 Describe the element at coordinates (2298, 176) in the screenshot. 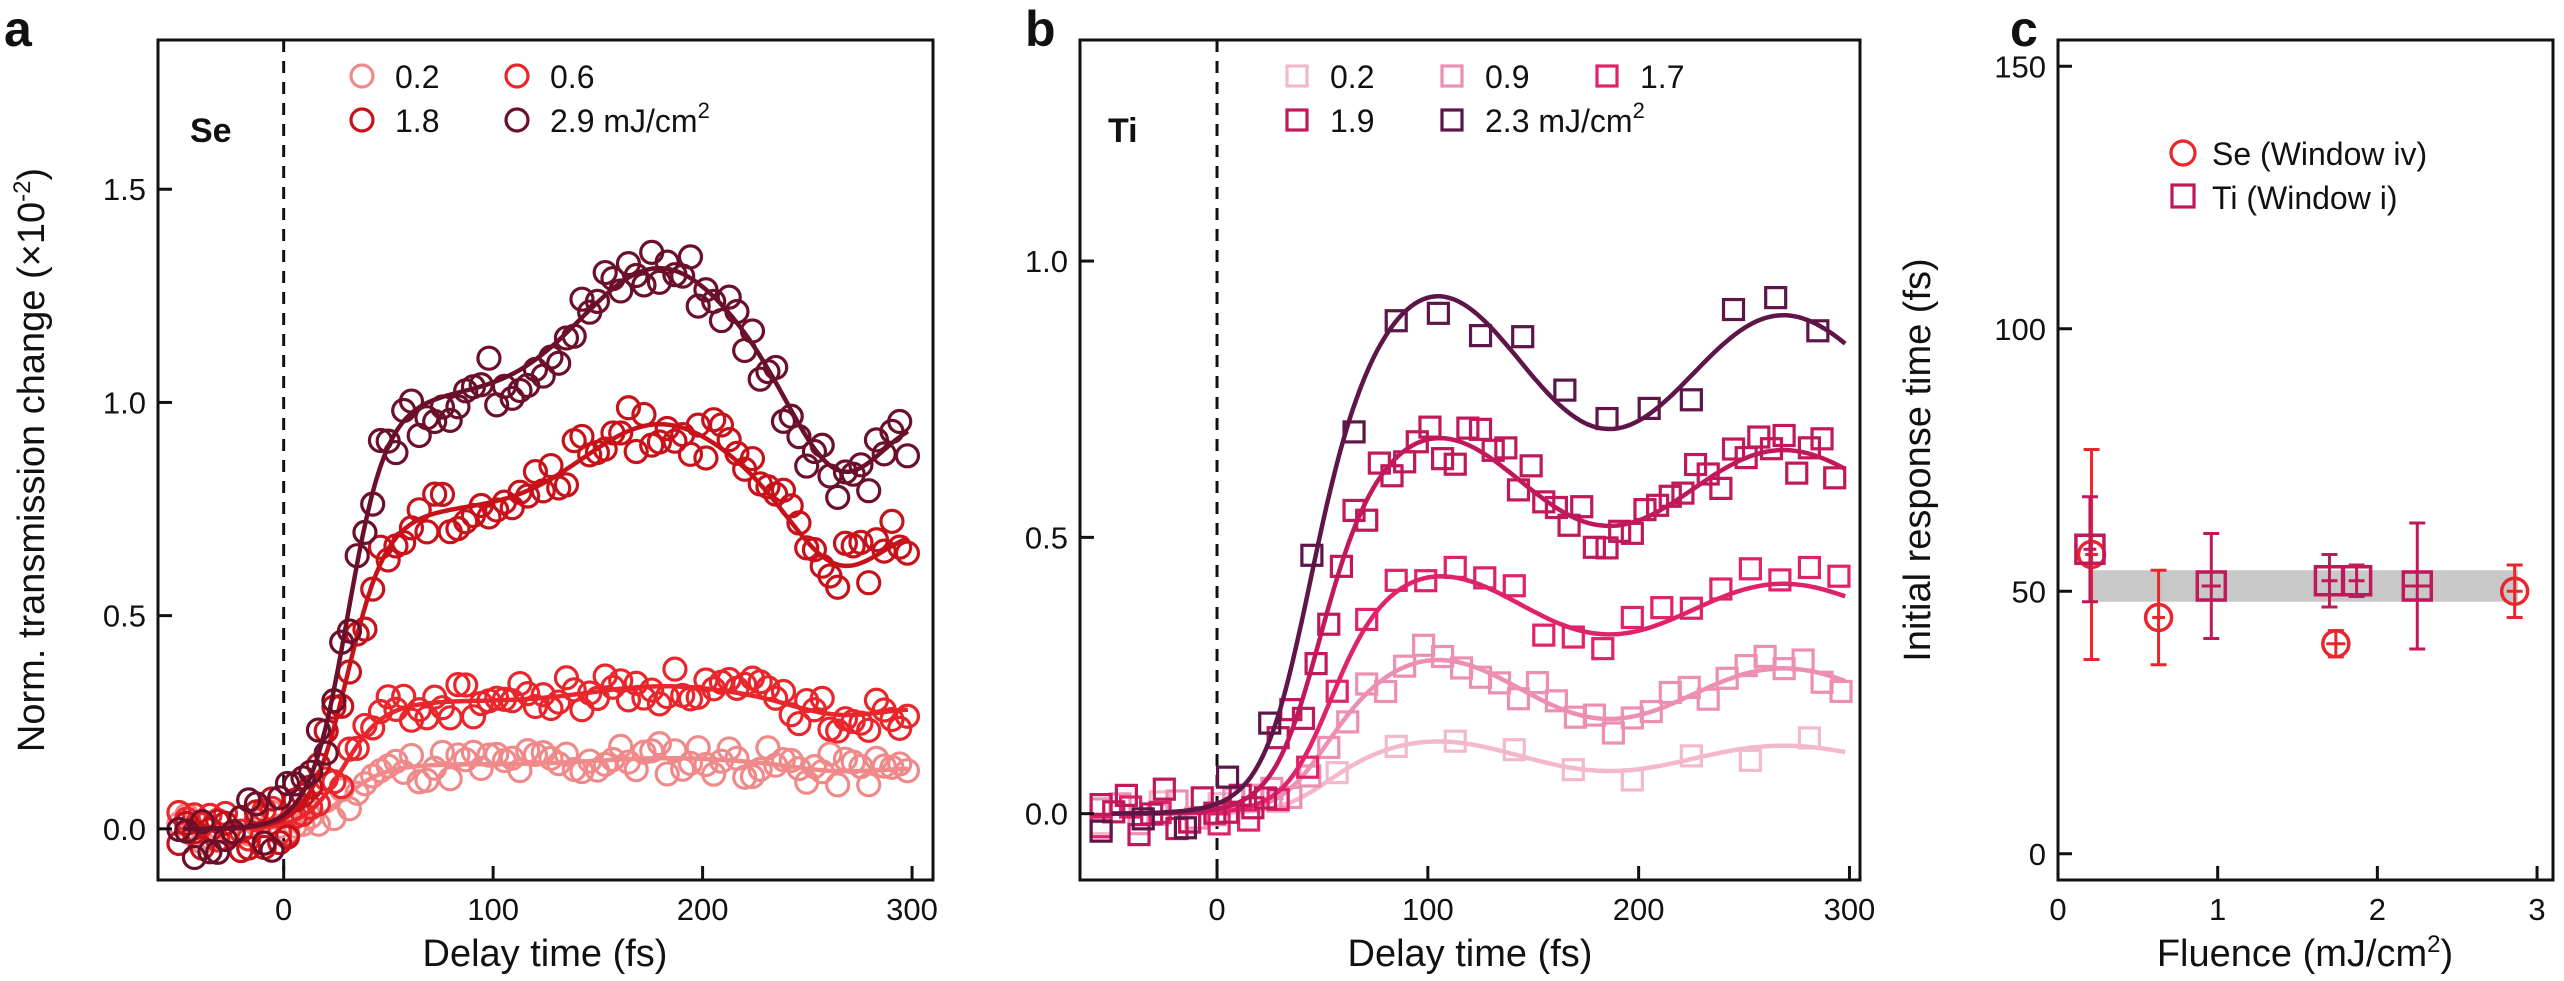

I see `panel-c-legend: Se (Window iv) Ti (Window i)` at that location.